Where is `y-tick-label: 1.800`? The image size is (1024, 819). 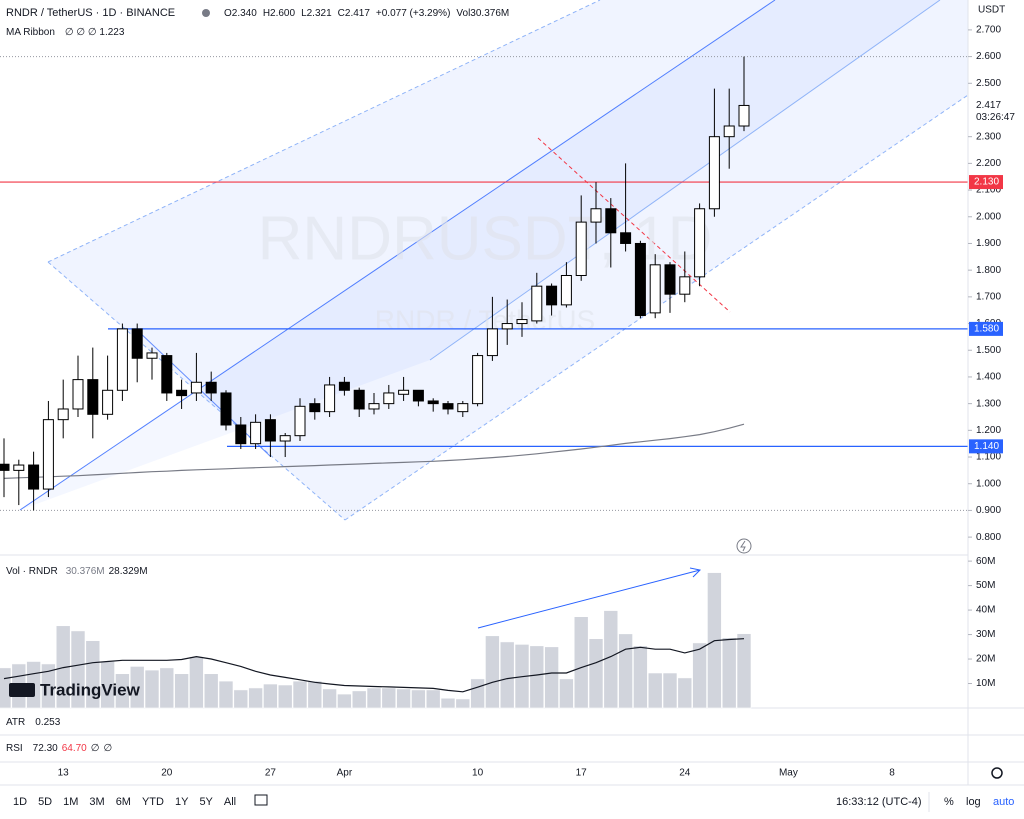 y-tick-label: 1.800 is located at coordinates (988, 270).